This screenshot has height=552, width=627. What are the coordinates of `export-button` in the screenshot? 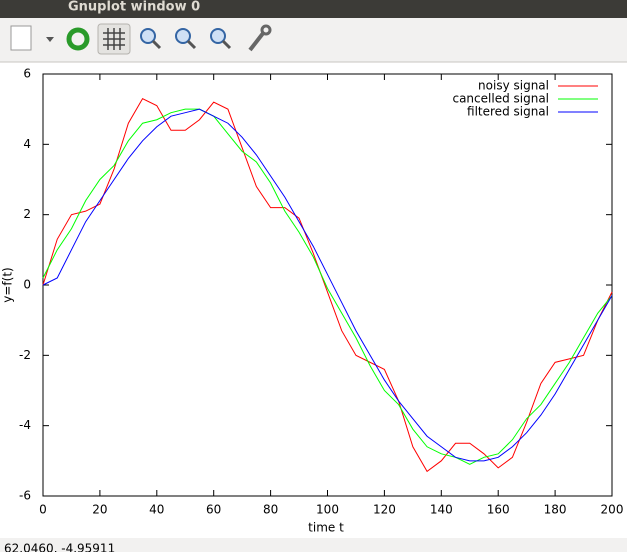 It's located at (32, 38).